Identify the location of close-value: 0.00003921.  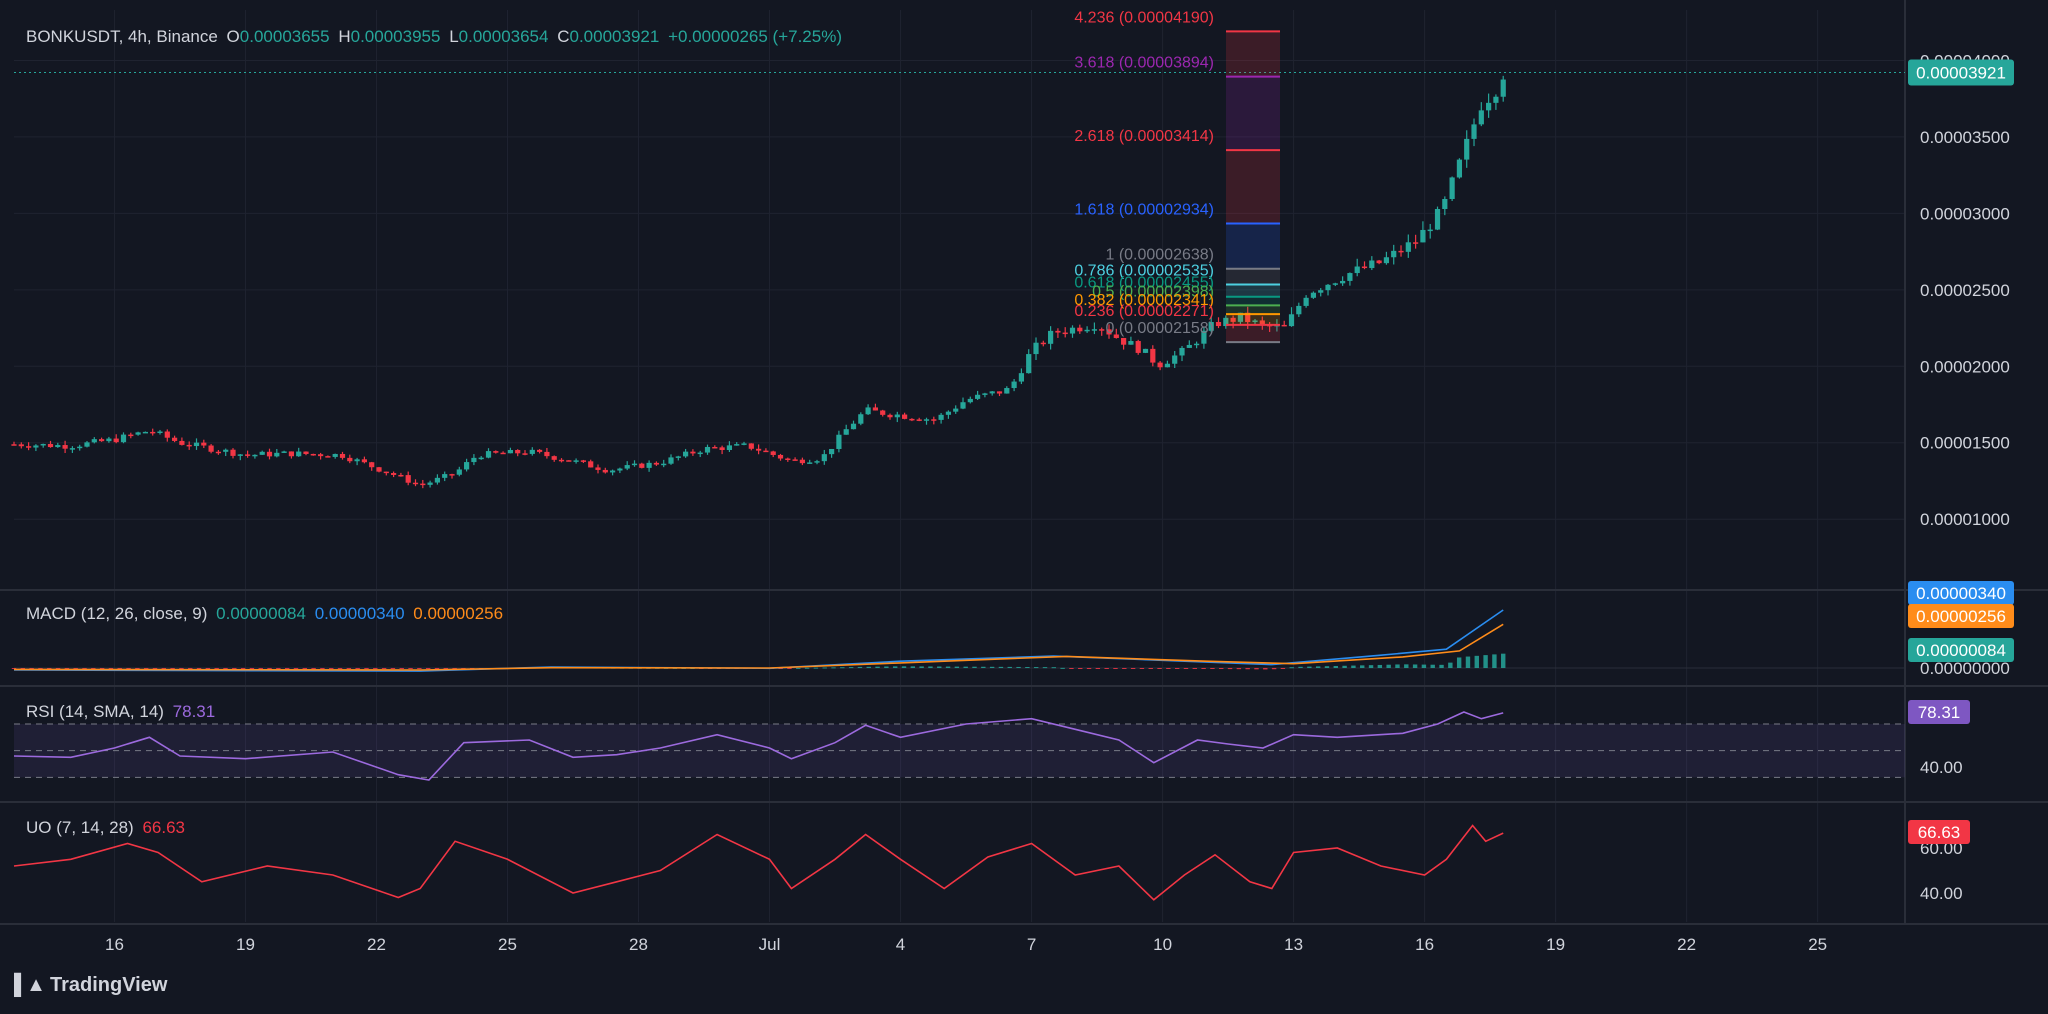
(614, 36).